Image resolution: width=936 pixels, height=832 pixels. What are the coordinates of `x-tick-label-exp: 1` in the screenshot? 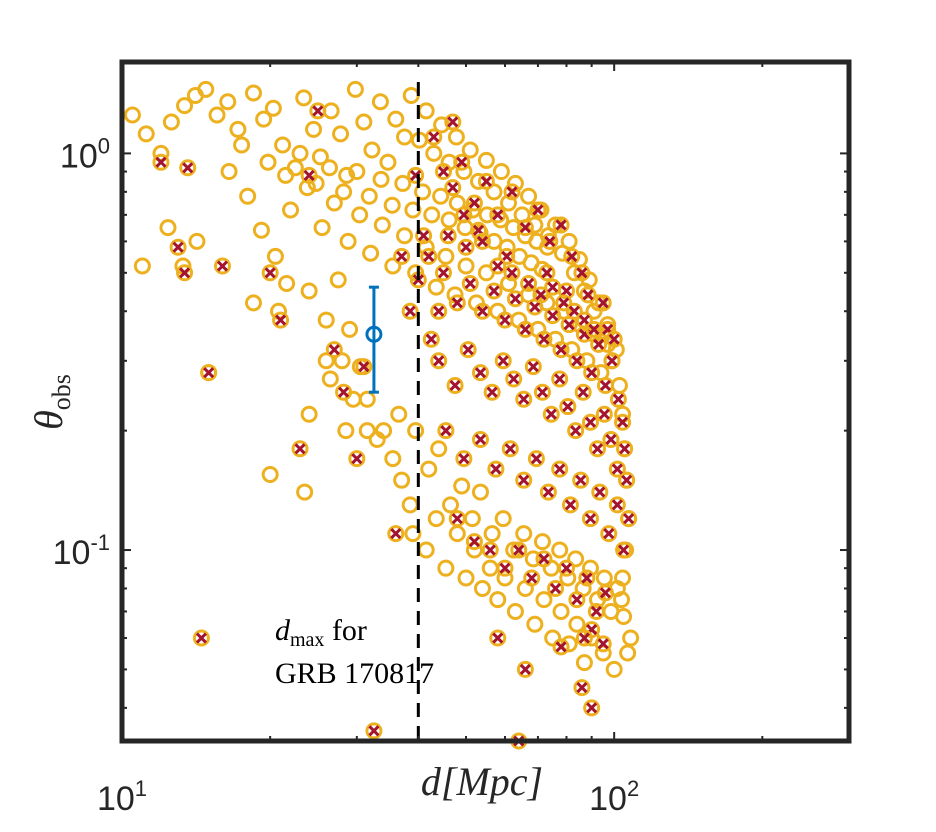 It's located at (141, 788).